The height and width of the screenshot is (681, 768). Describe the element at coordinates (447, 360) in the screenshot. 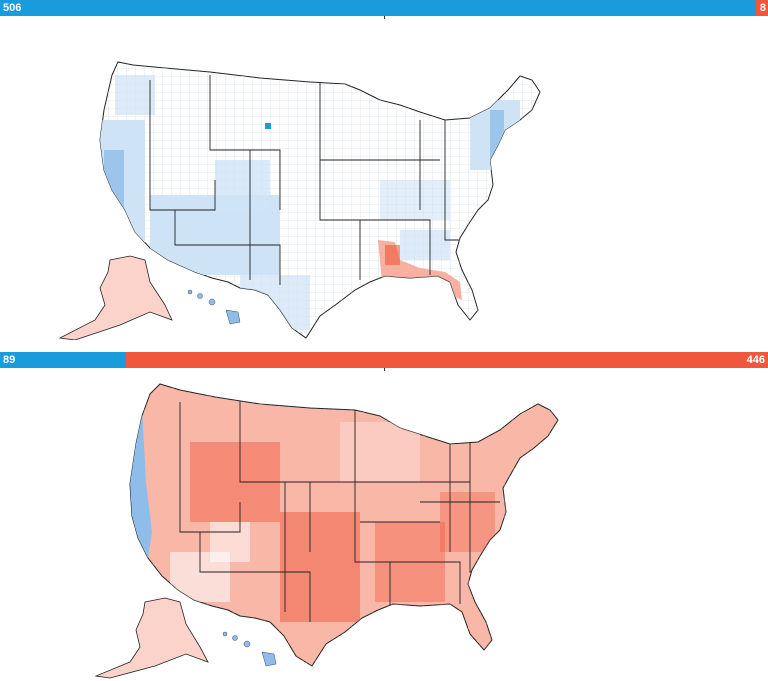

I see `rep-seat-segment: 446` at that location.